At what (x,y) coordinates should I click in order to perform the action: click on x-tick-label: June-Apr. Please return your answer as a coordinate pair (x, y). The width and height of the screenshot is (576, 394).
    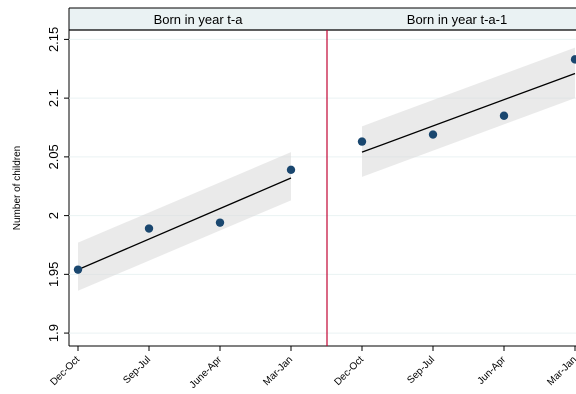
    Looking at the image, I should click on (206, 372).